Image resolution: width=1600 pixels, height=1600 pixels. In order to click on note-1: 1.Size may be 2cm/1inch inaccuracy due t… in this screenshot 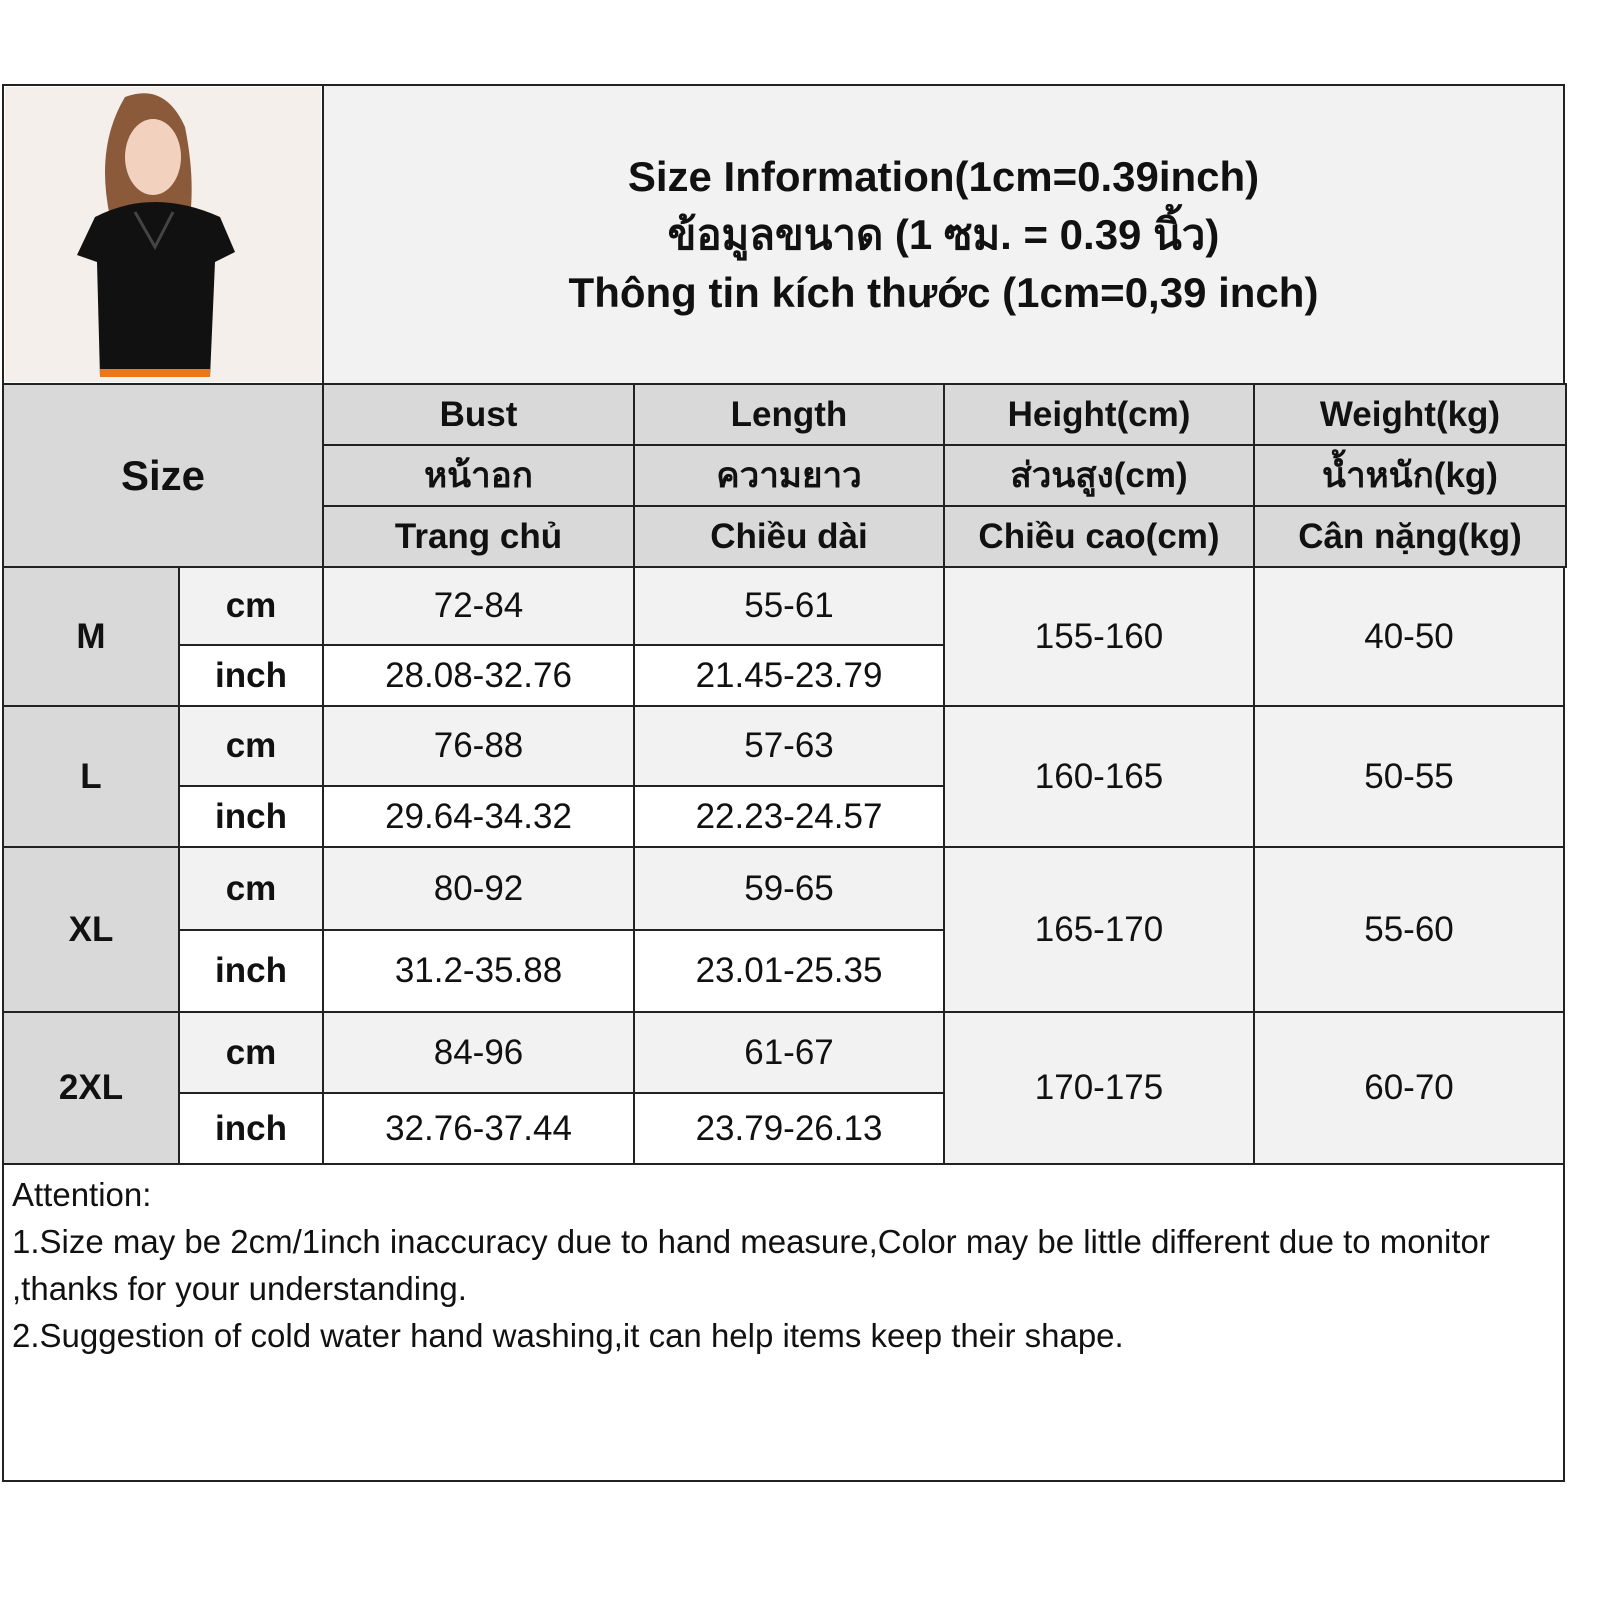, I will do `click(751, 1265)`.